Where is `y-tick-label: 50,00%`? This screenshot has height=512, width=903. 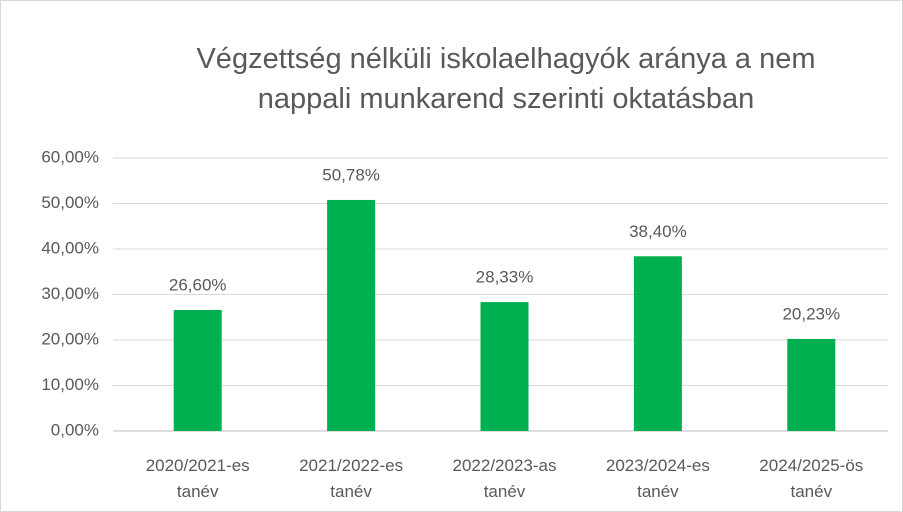
y-tick-label: 50,00% is located at coordinates (70, 202).